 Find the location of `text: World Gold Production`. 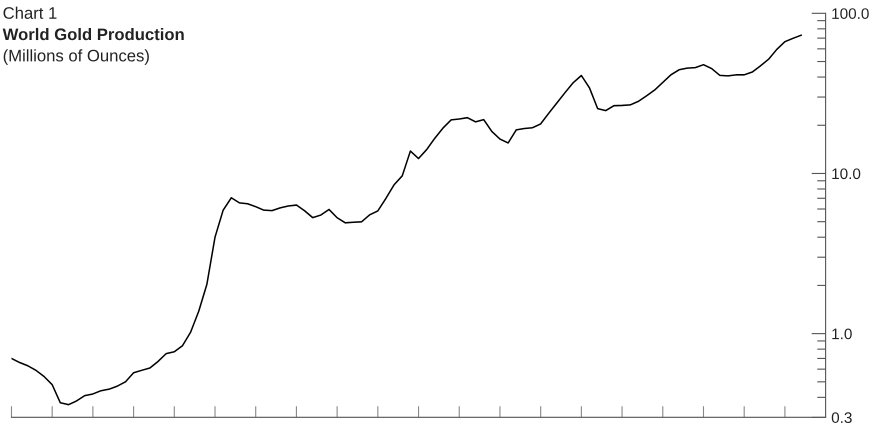

text: World Gold Production is located at coordinates (93, 34).